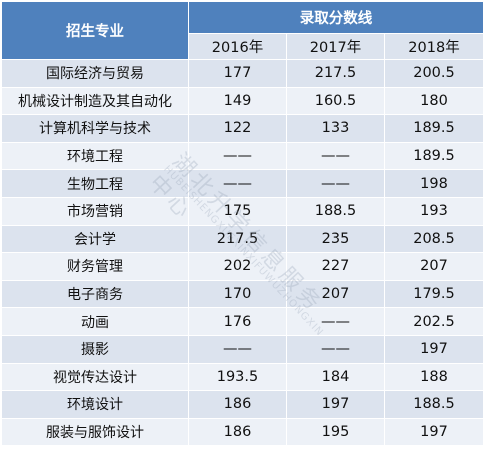 Image resolution: width=485 pixels, height=476 pixels. I want to click on cell-score-2018: 180, so click(434, 101).